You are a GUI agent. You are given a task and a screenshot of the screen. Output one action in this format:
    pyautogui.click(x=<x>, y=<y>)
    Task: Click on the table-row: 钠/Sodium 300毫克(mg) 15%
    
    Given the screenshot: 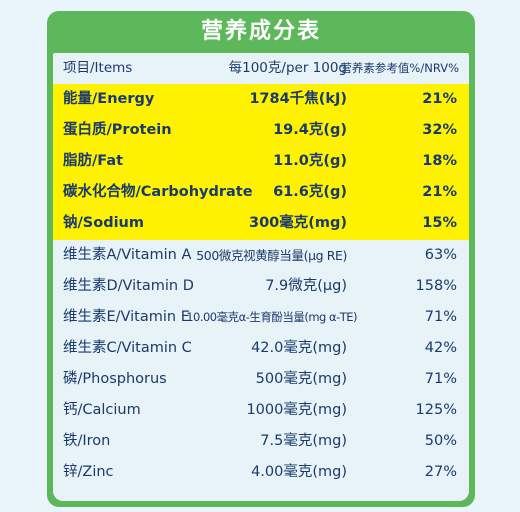 What is the action you would take?
    pyautogui.click(x=261, y=223)
    